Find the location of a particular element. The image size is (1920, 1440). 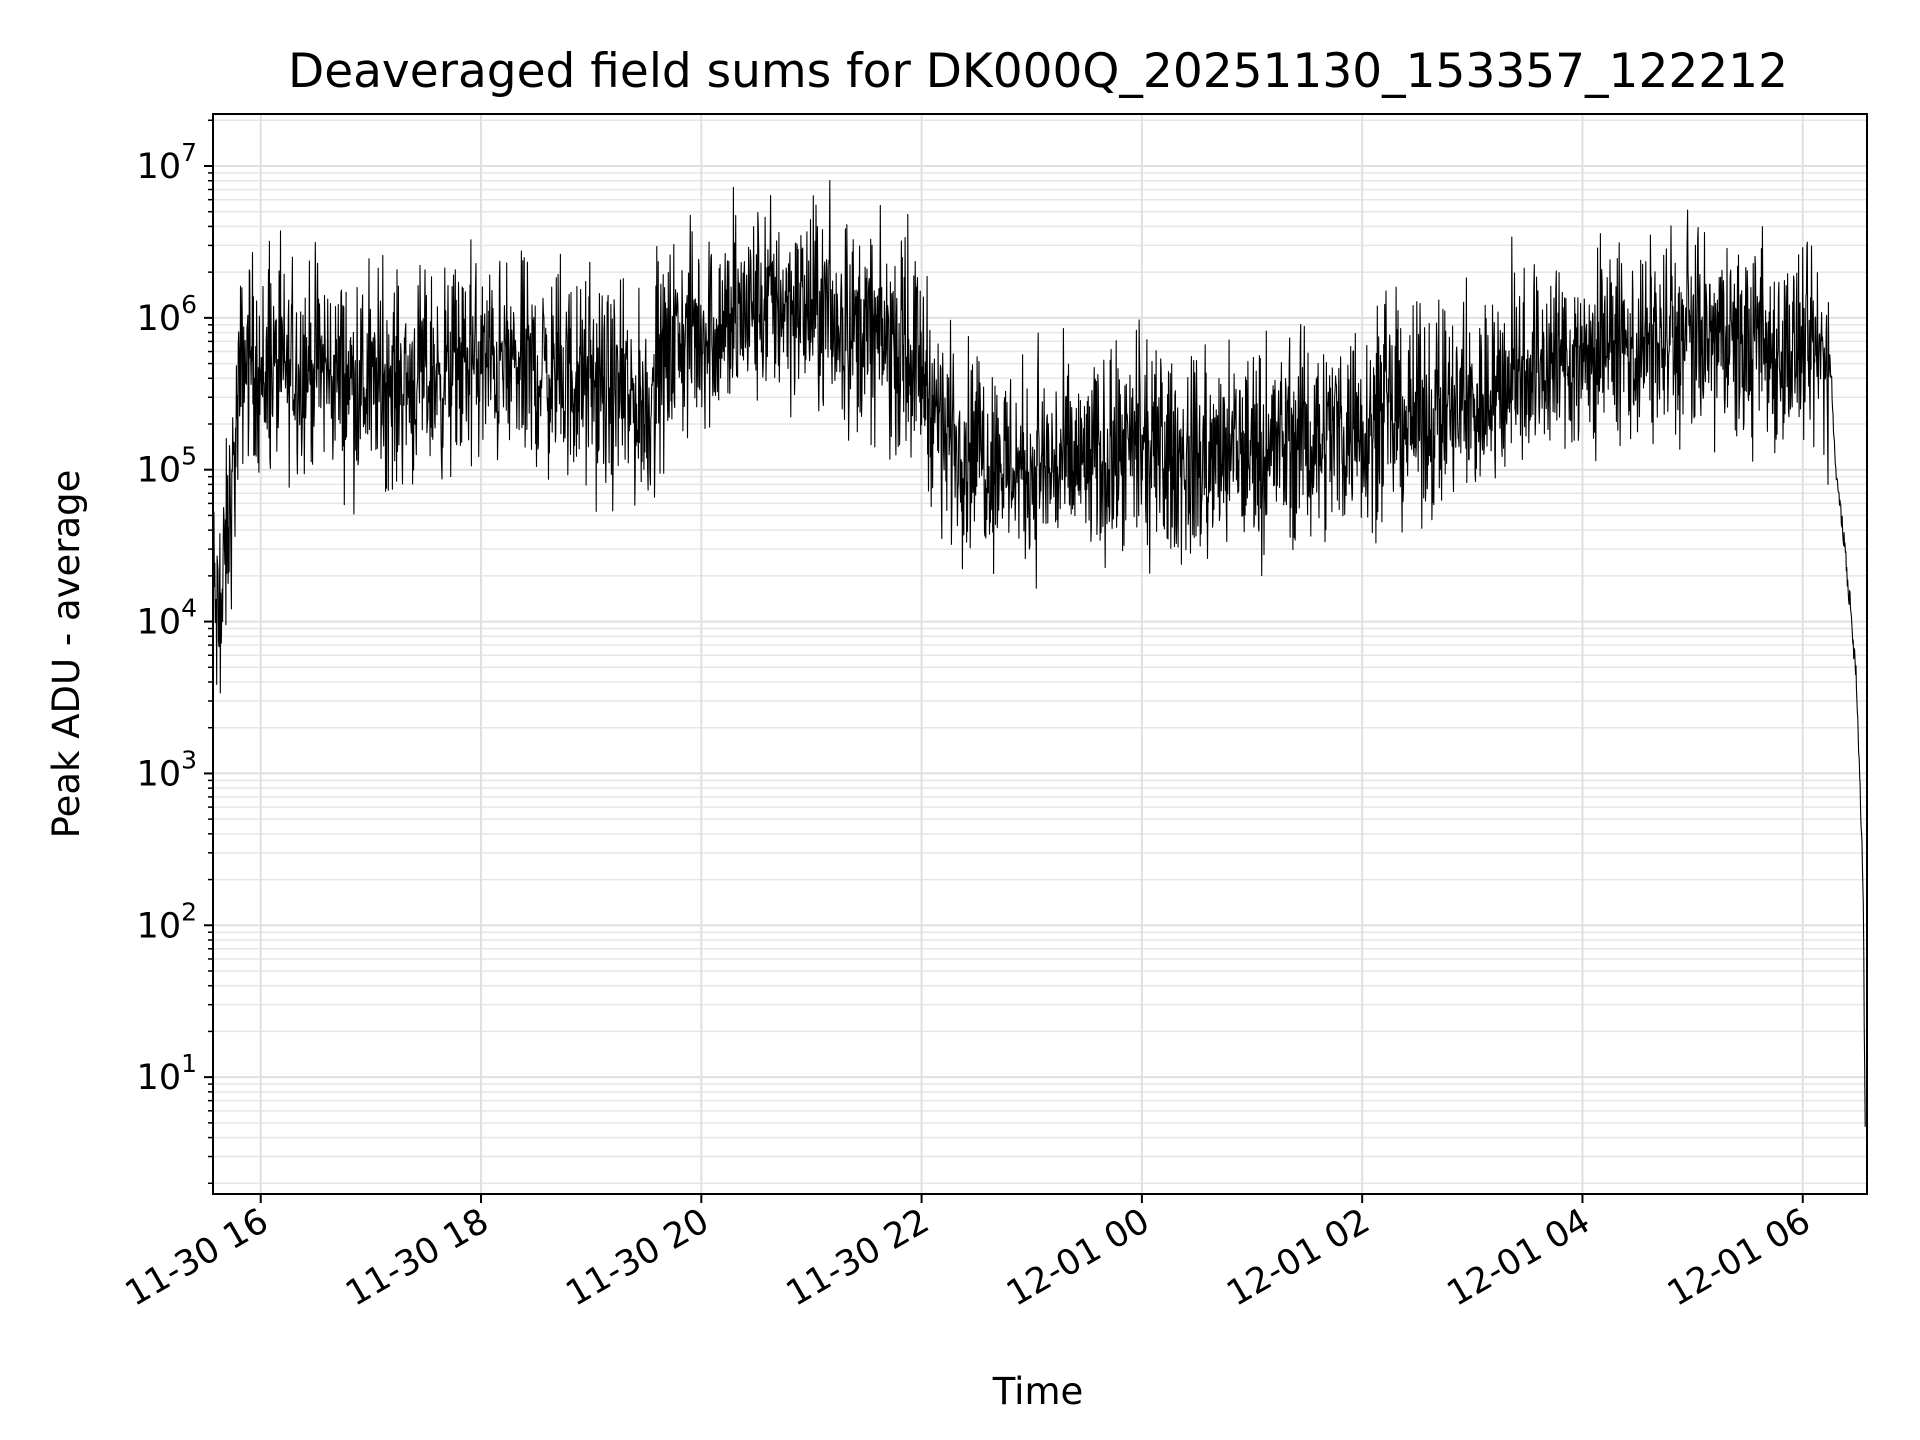

y-tick-label: 10⁷ is located at coordinates (167, 162).